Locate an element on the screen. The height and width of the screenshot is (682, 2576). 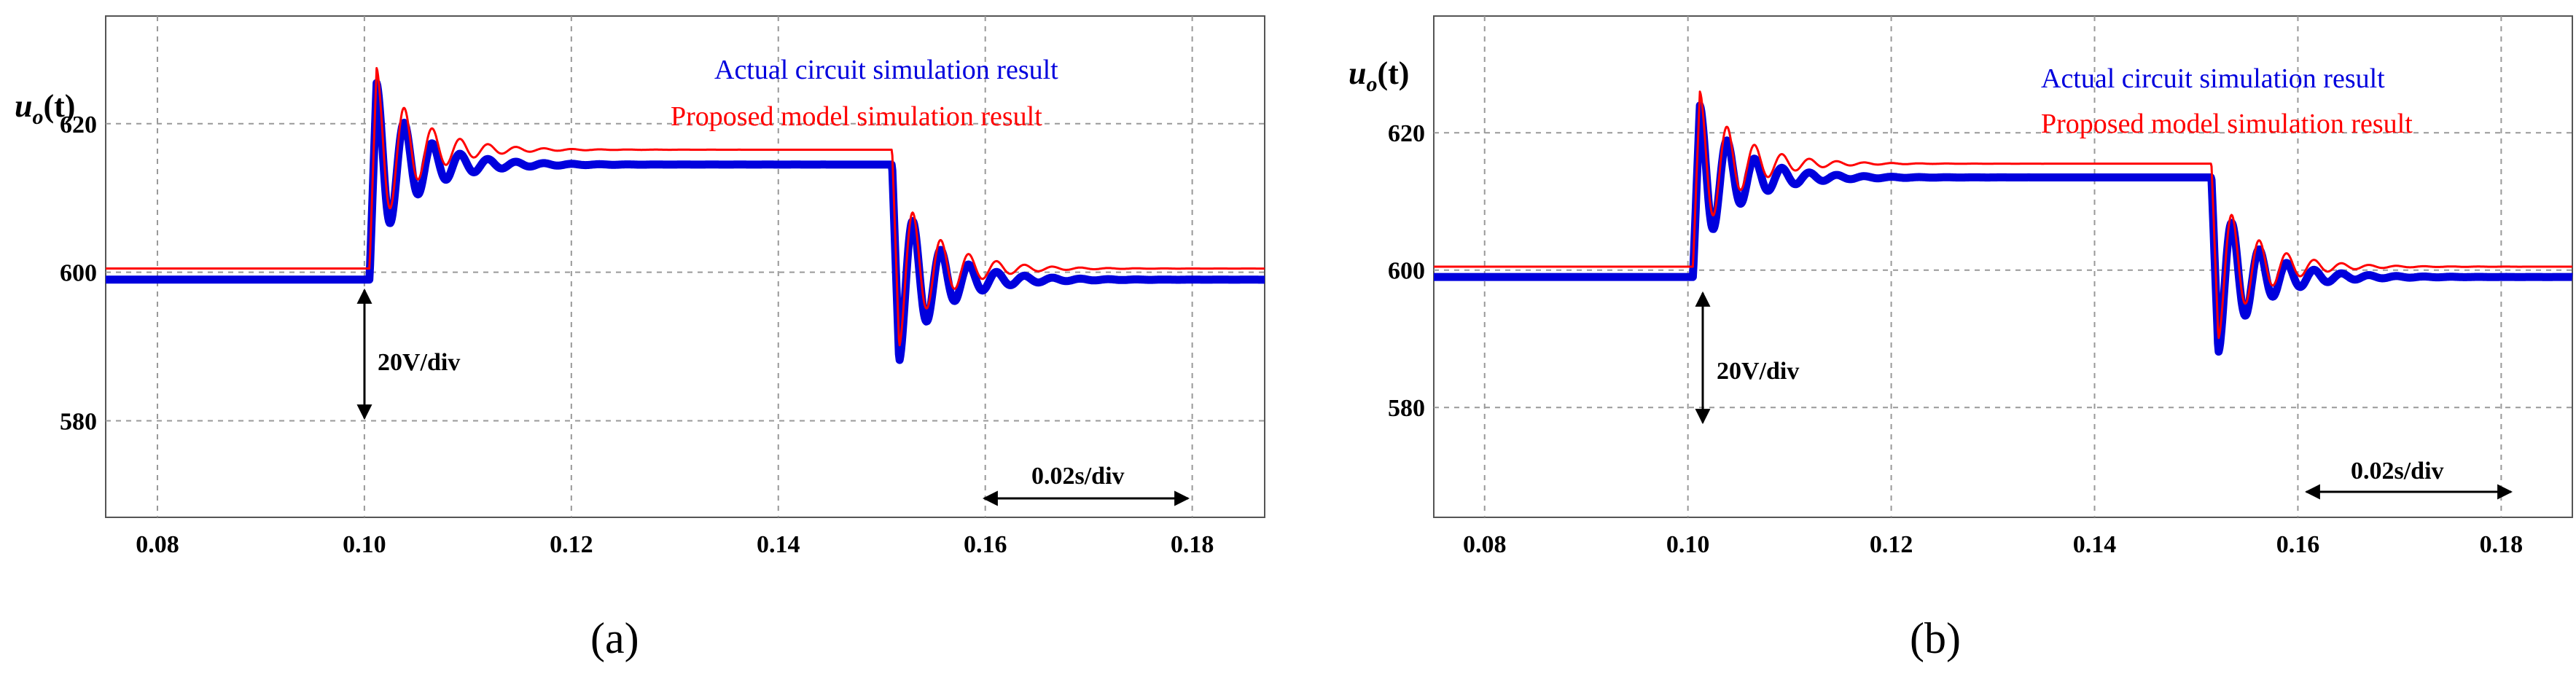
y-tick-label-a: 580 is located at coordinates (78, 421).